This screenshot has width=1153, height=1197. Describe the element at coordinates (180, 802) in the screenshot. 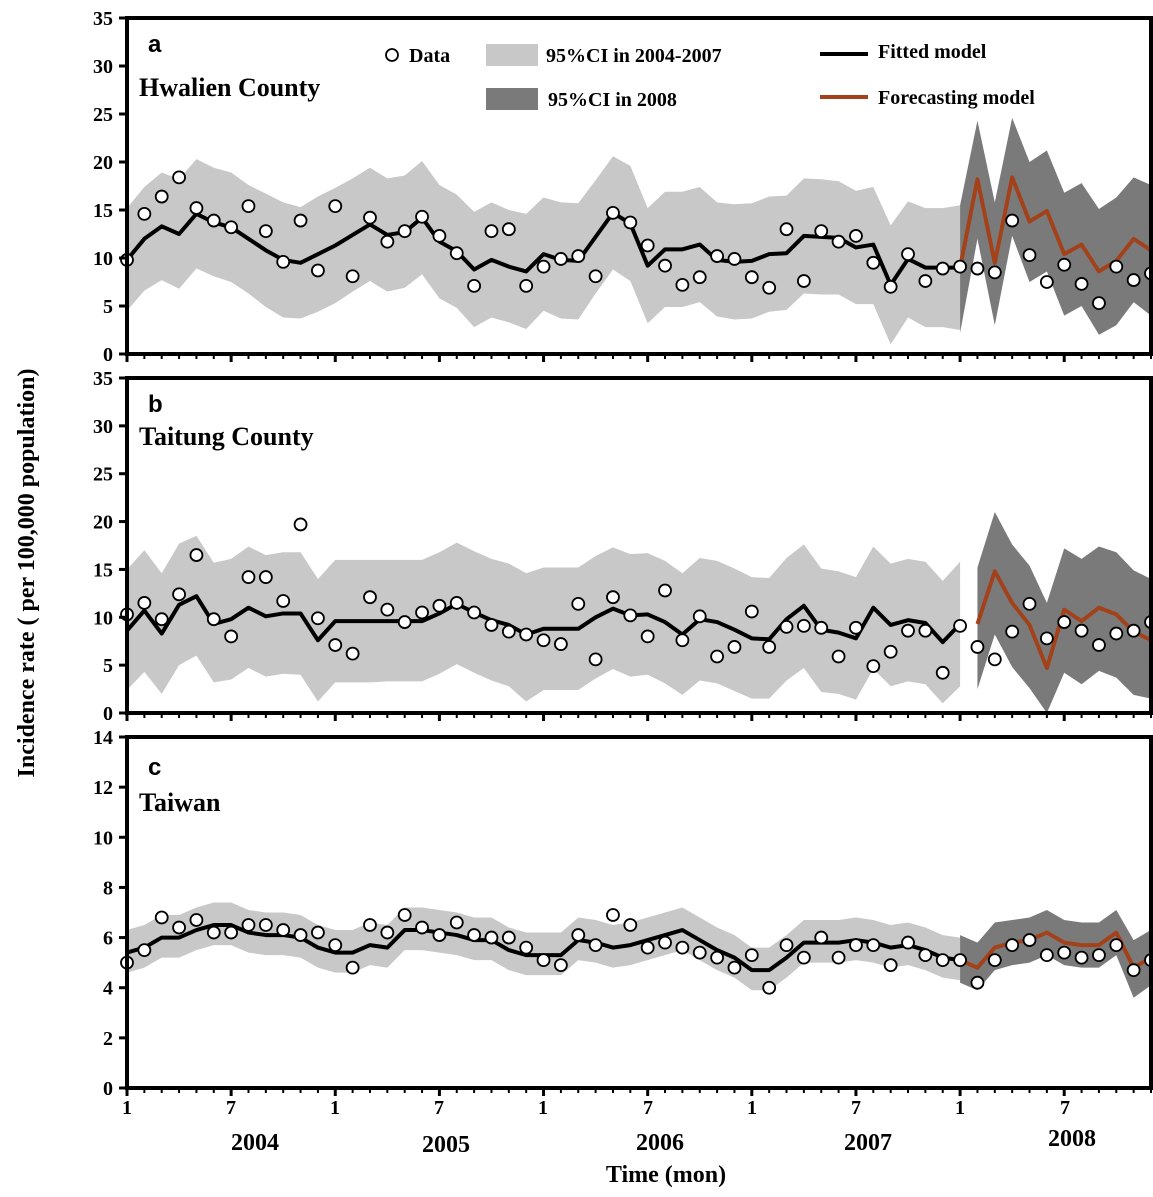

I see `panel-region-c: Taiwan` at that location.